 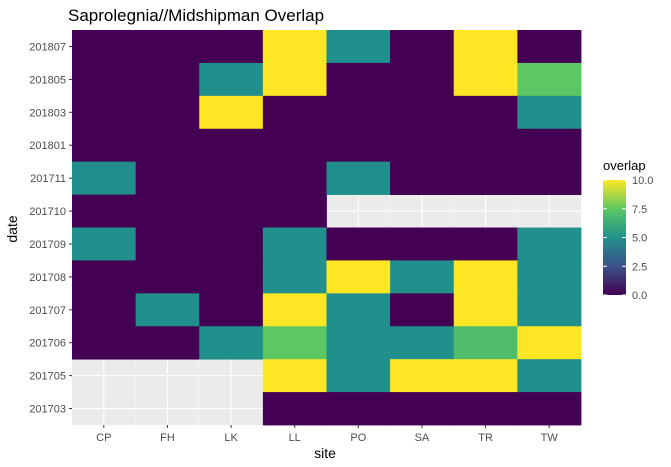 I want to click on x-axis-title: site, so click(x=325, y=453).